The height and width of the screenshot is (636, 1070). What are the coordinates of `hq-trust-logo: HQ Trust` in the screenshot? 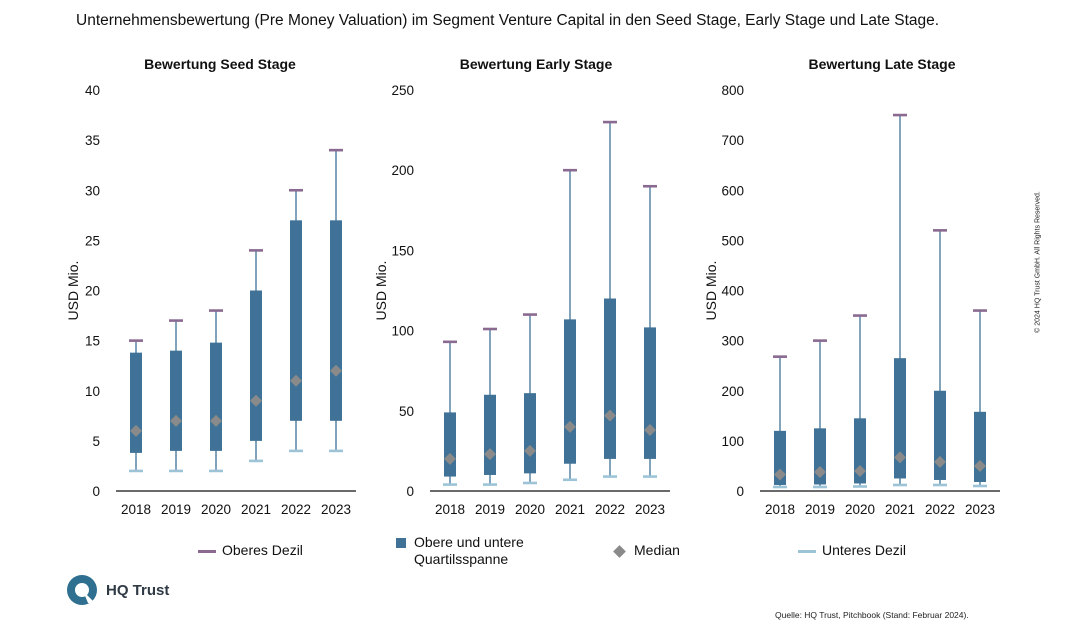 It's located at (117, 590).